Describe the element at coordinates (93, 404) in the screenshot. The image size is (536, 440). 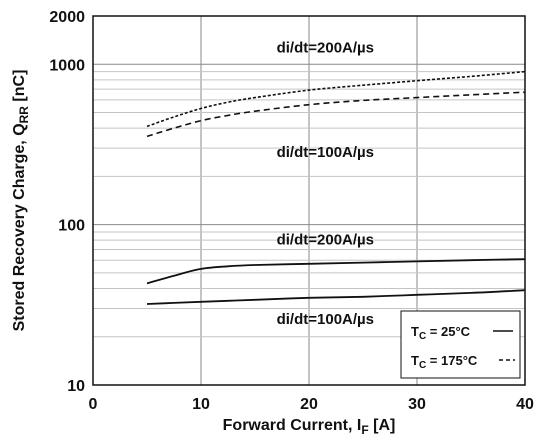
I see `x-tick-label: 0` at that location.